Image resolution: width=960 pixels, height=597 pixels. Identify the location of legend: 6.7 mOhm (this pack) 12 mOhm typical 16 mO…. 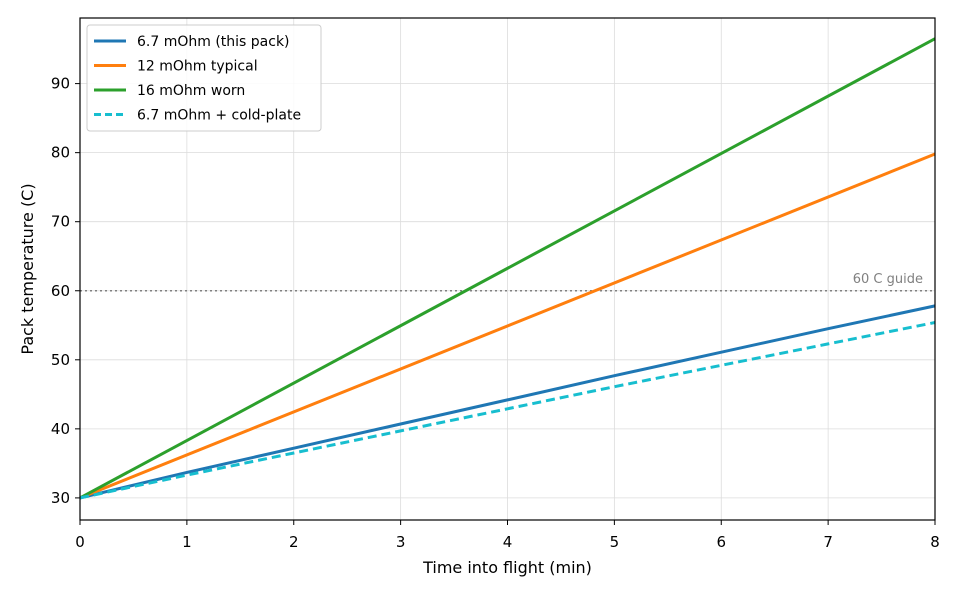
(204, 78).